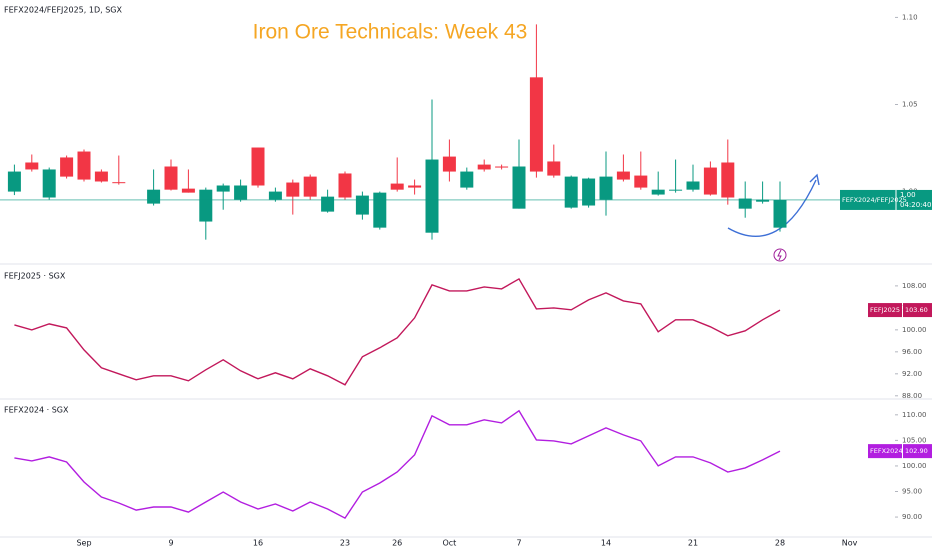 Image resolution: width=932 pixels, height=550 pixels. I want to click on last-price-box, so click(886, 199).